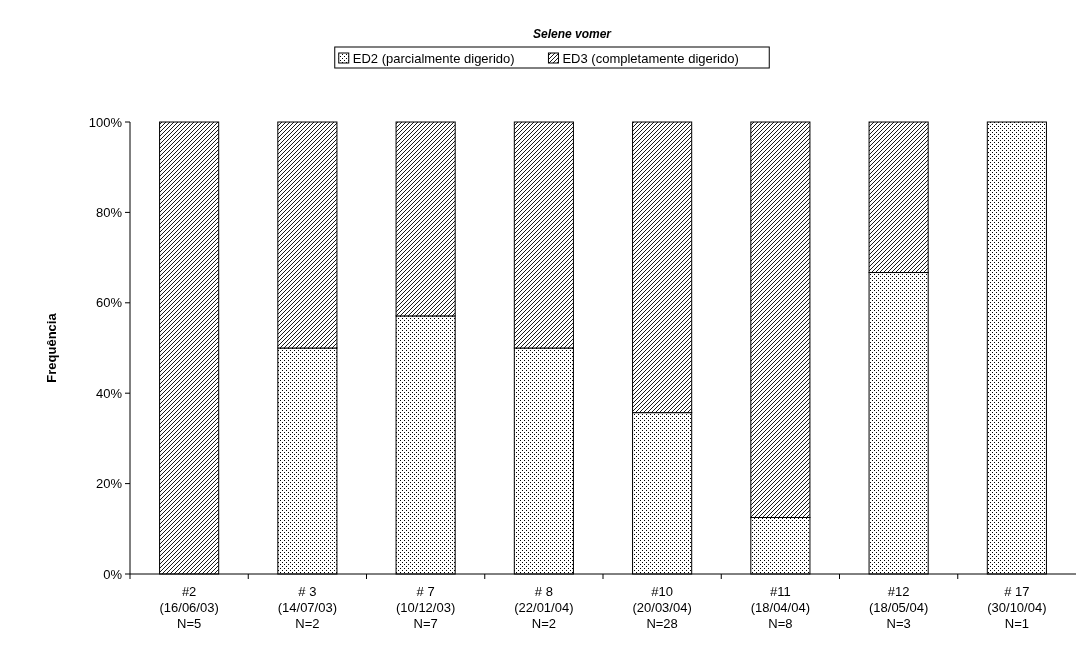 The width and height of the screenshot is (1088, 666). What do you see at coordinates (109, 212) in the screenshot?
I see `y-tick-label: 80%` at bounding box center [109, 212].